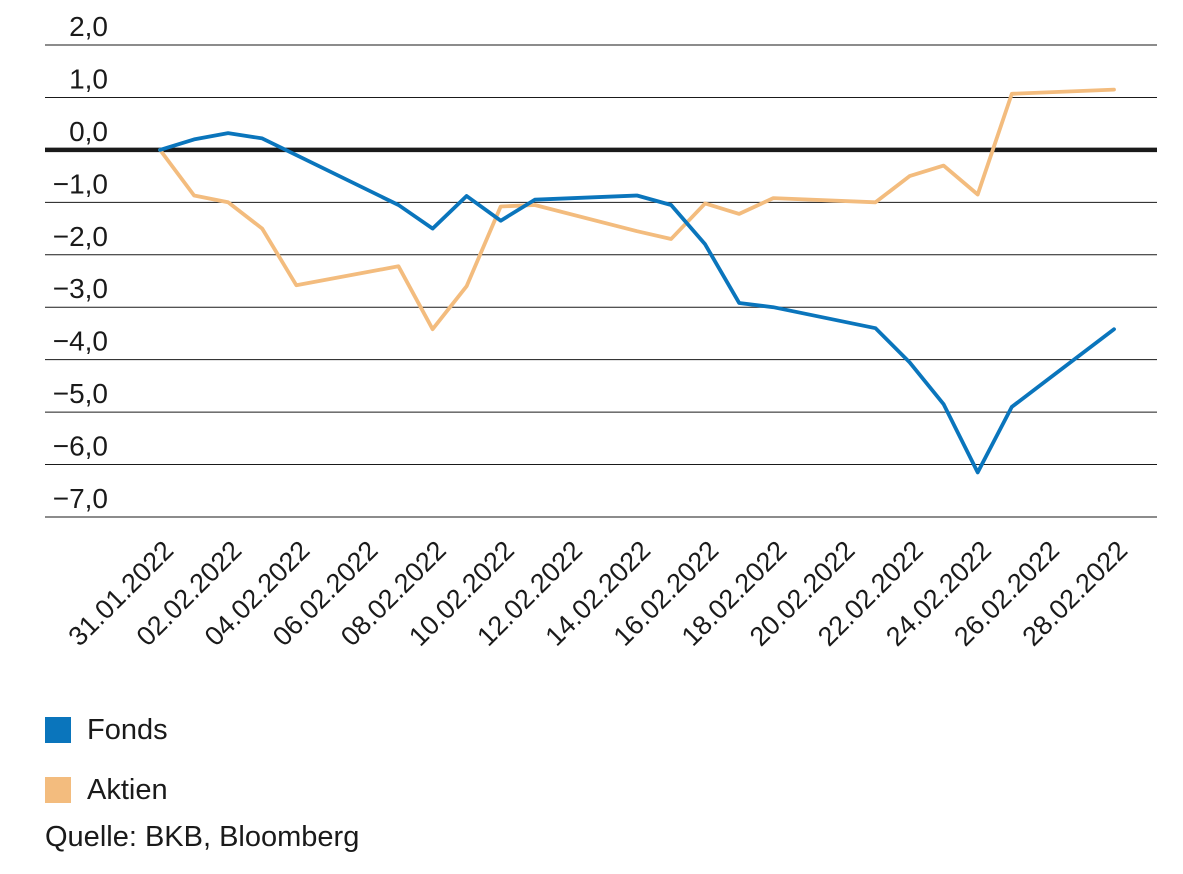 The width and height of the screenshot is (1183, 874). I want to click on legend-label-aktien: Aktien, so click(127, 789).